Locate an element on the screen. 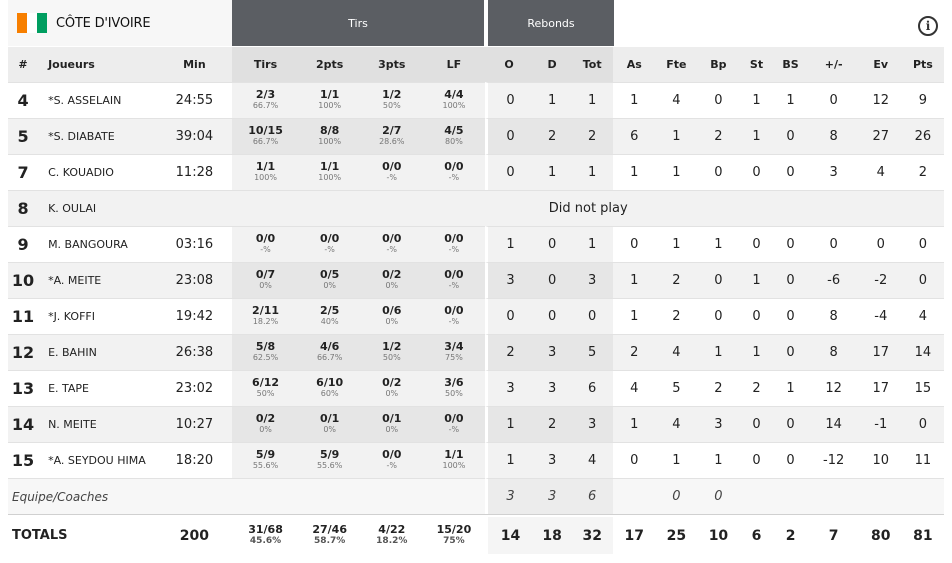 The width and height of the screenshot is (952, 563). team-coaches-label: Equipe/Coaches is located at coordinates (120, 496).